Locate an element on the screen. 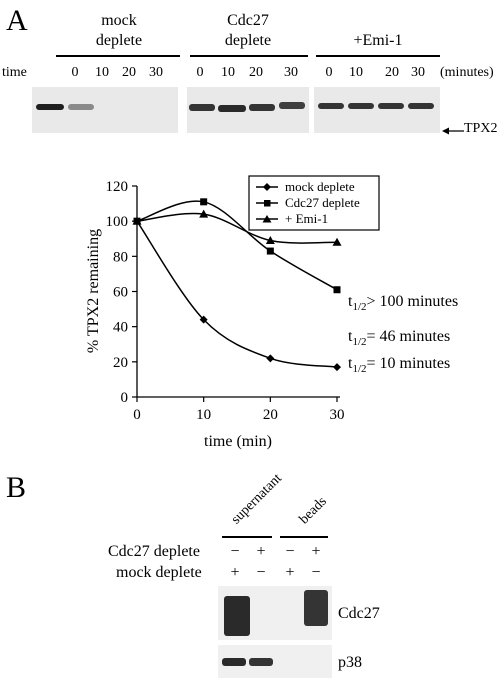  row-label: mock deplete is located at coordinates (159, 572).